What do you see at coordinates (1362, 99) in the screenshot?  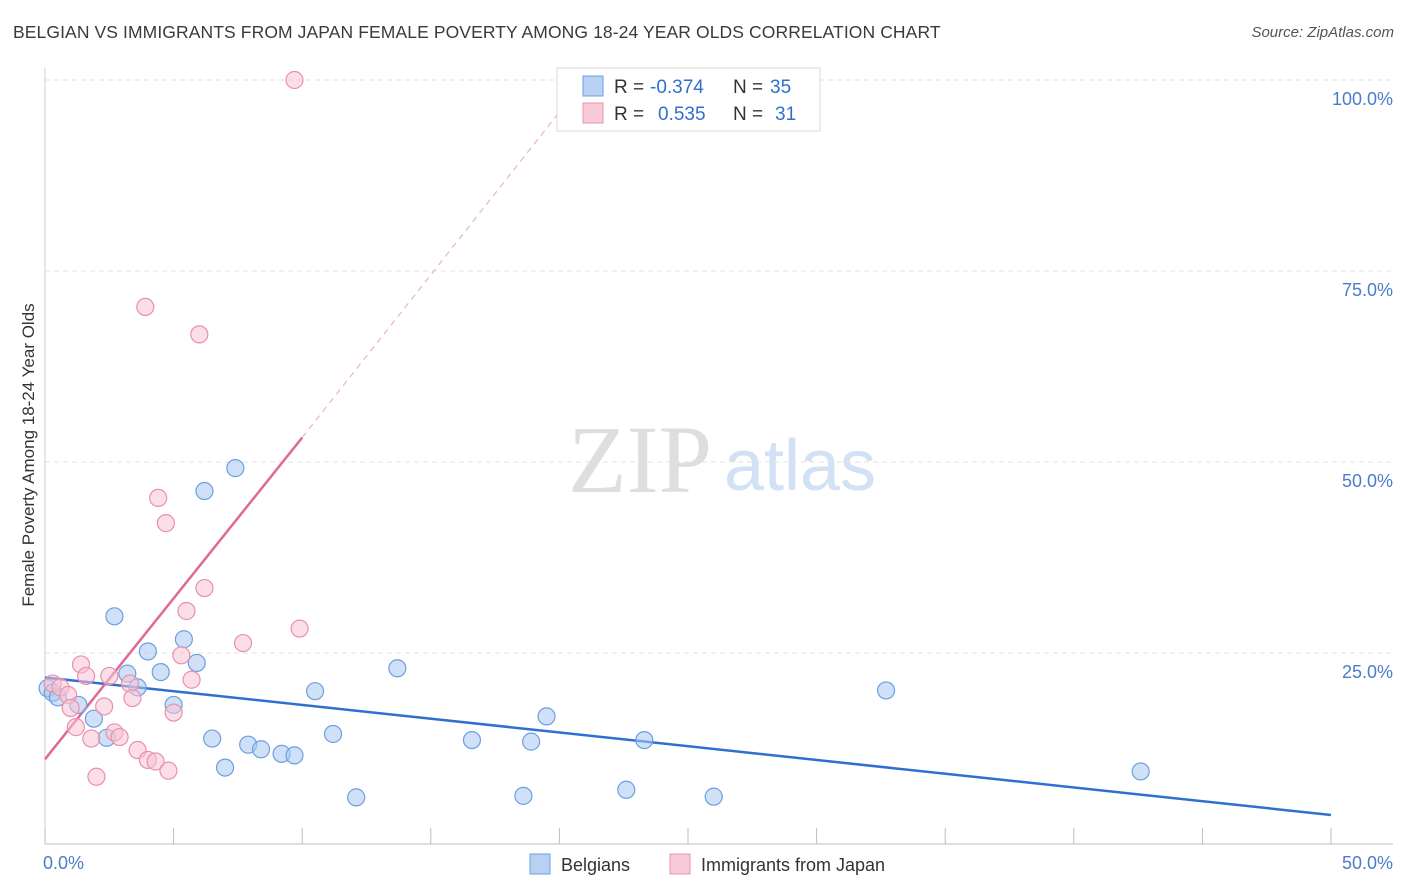 I see `y-tick-label-3: 100.0%` at bounding box center [1362, 99].